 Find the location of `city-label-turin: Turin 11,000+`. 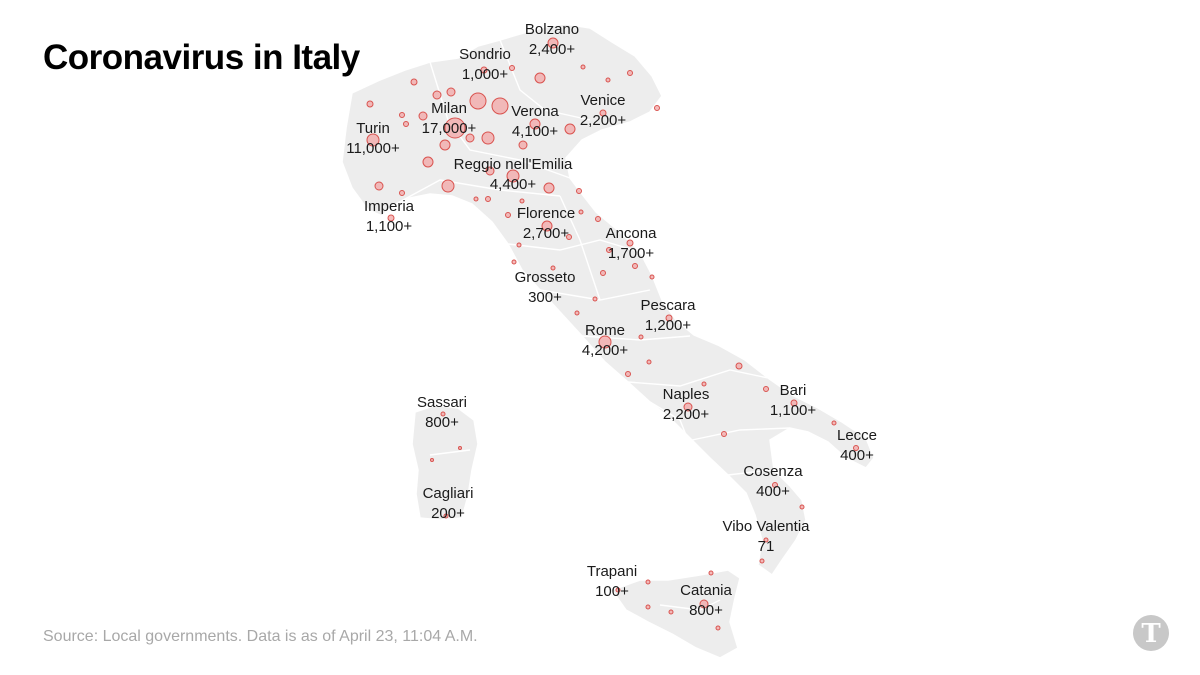

city-label-turin: Turin 11,000+ is located at coordinates (373, 138).